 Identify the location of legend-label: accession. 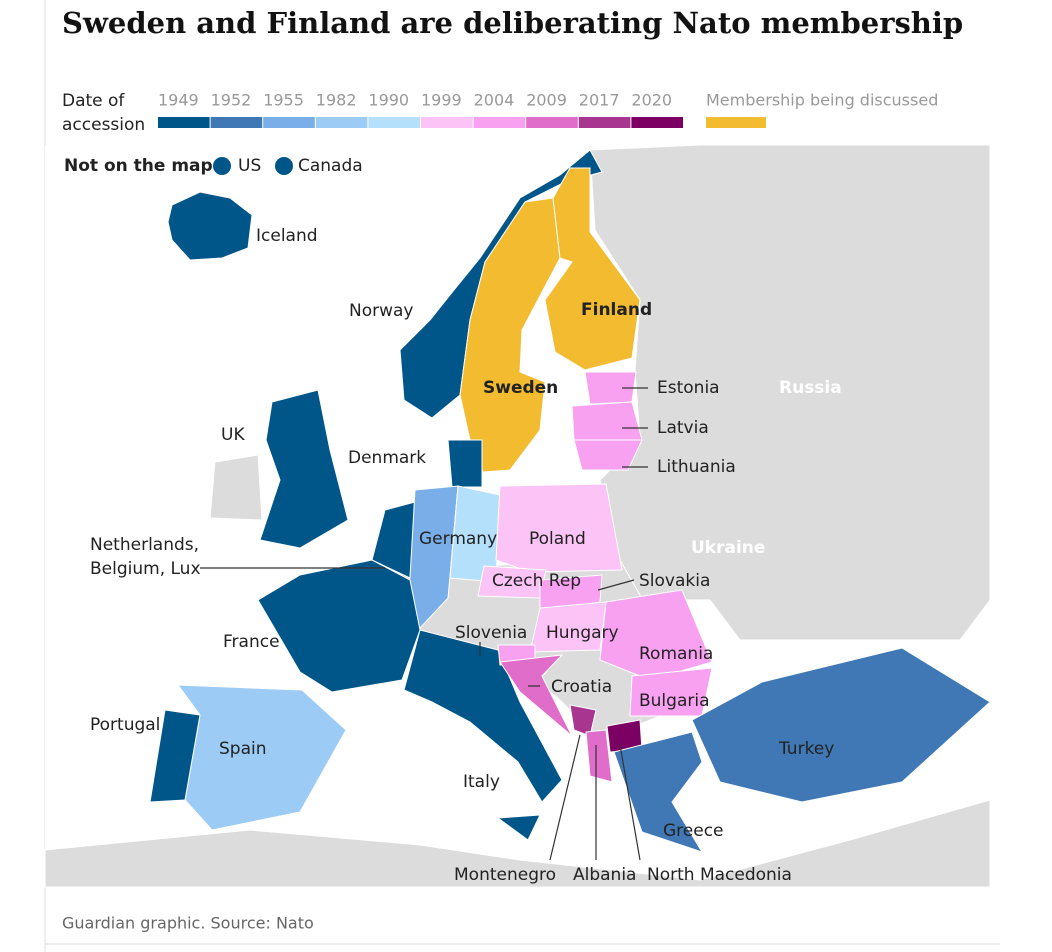
(103, 125).